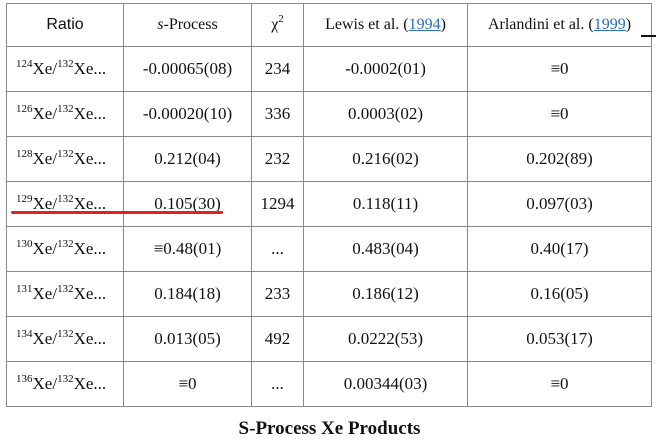 The image size is (659, 445). Describe the element at coordinates (277, 204) in the screenshot. I see `chi-squared-value: 1294` at that location.